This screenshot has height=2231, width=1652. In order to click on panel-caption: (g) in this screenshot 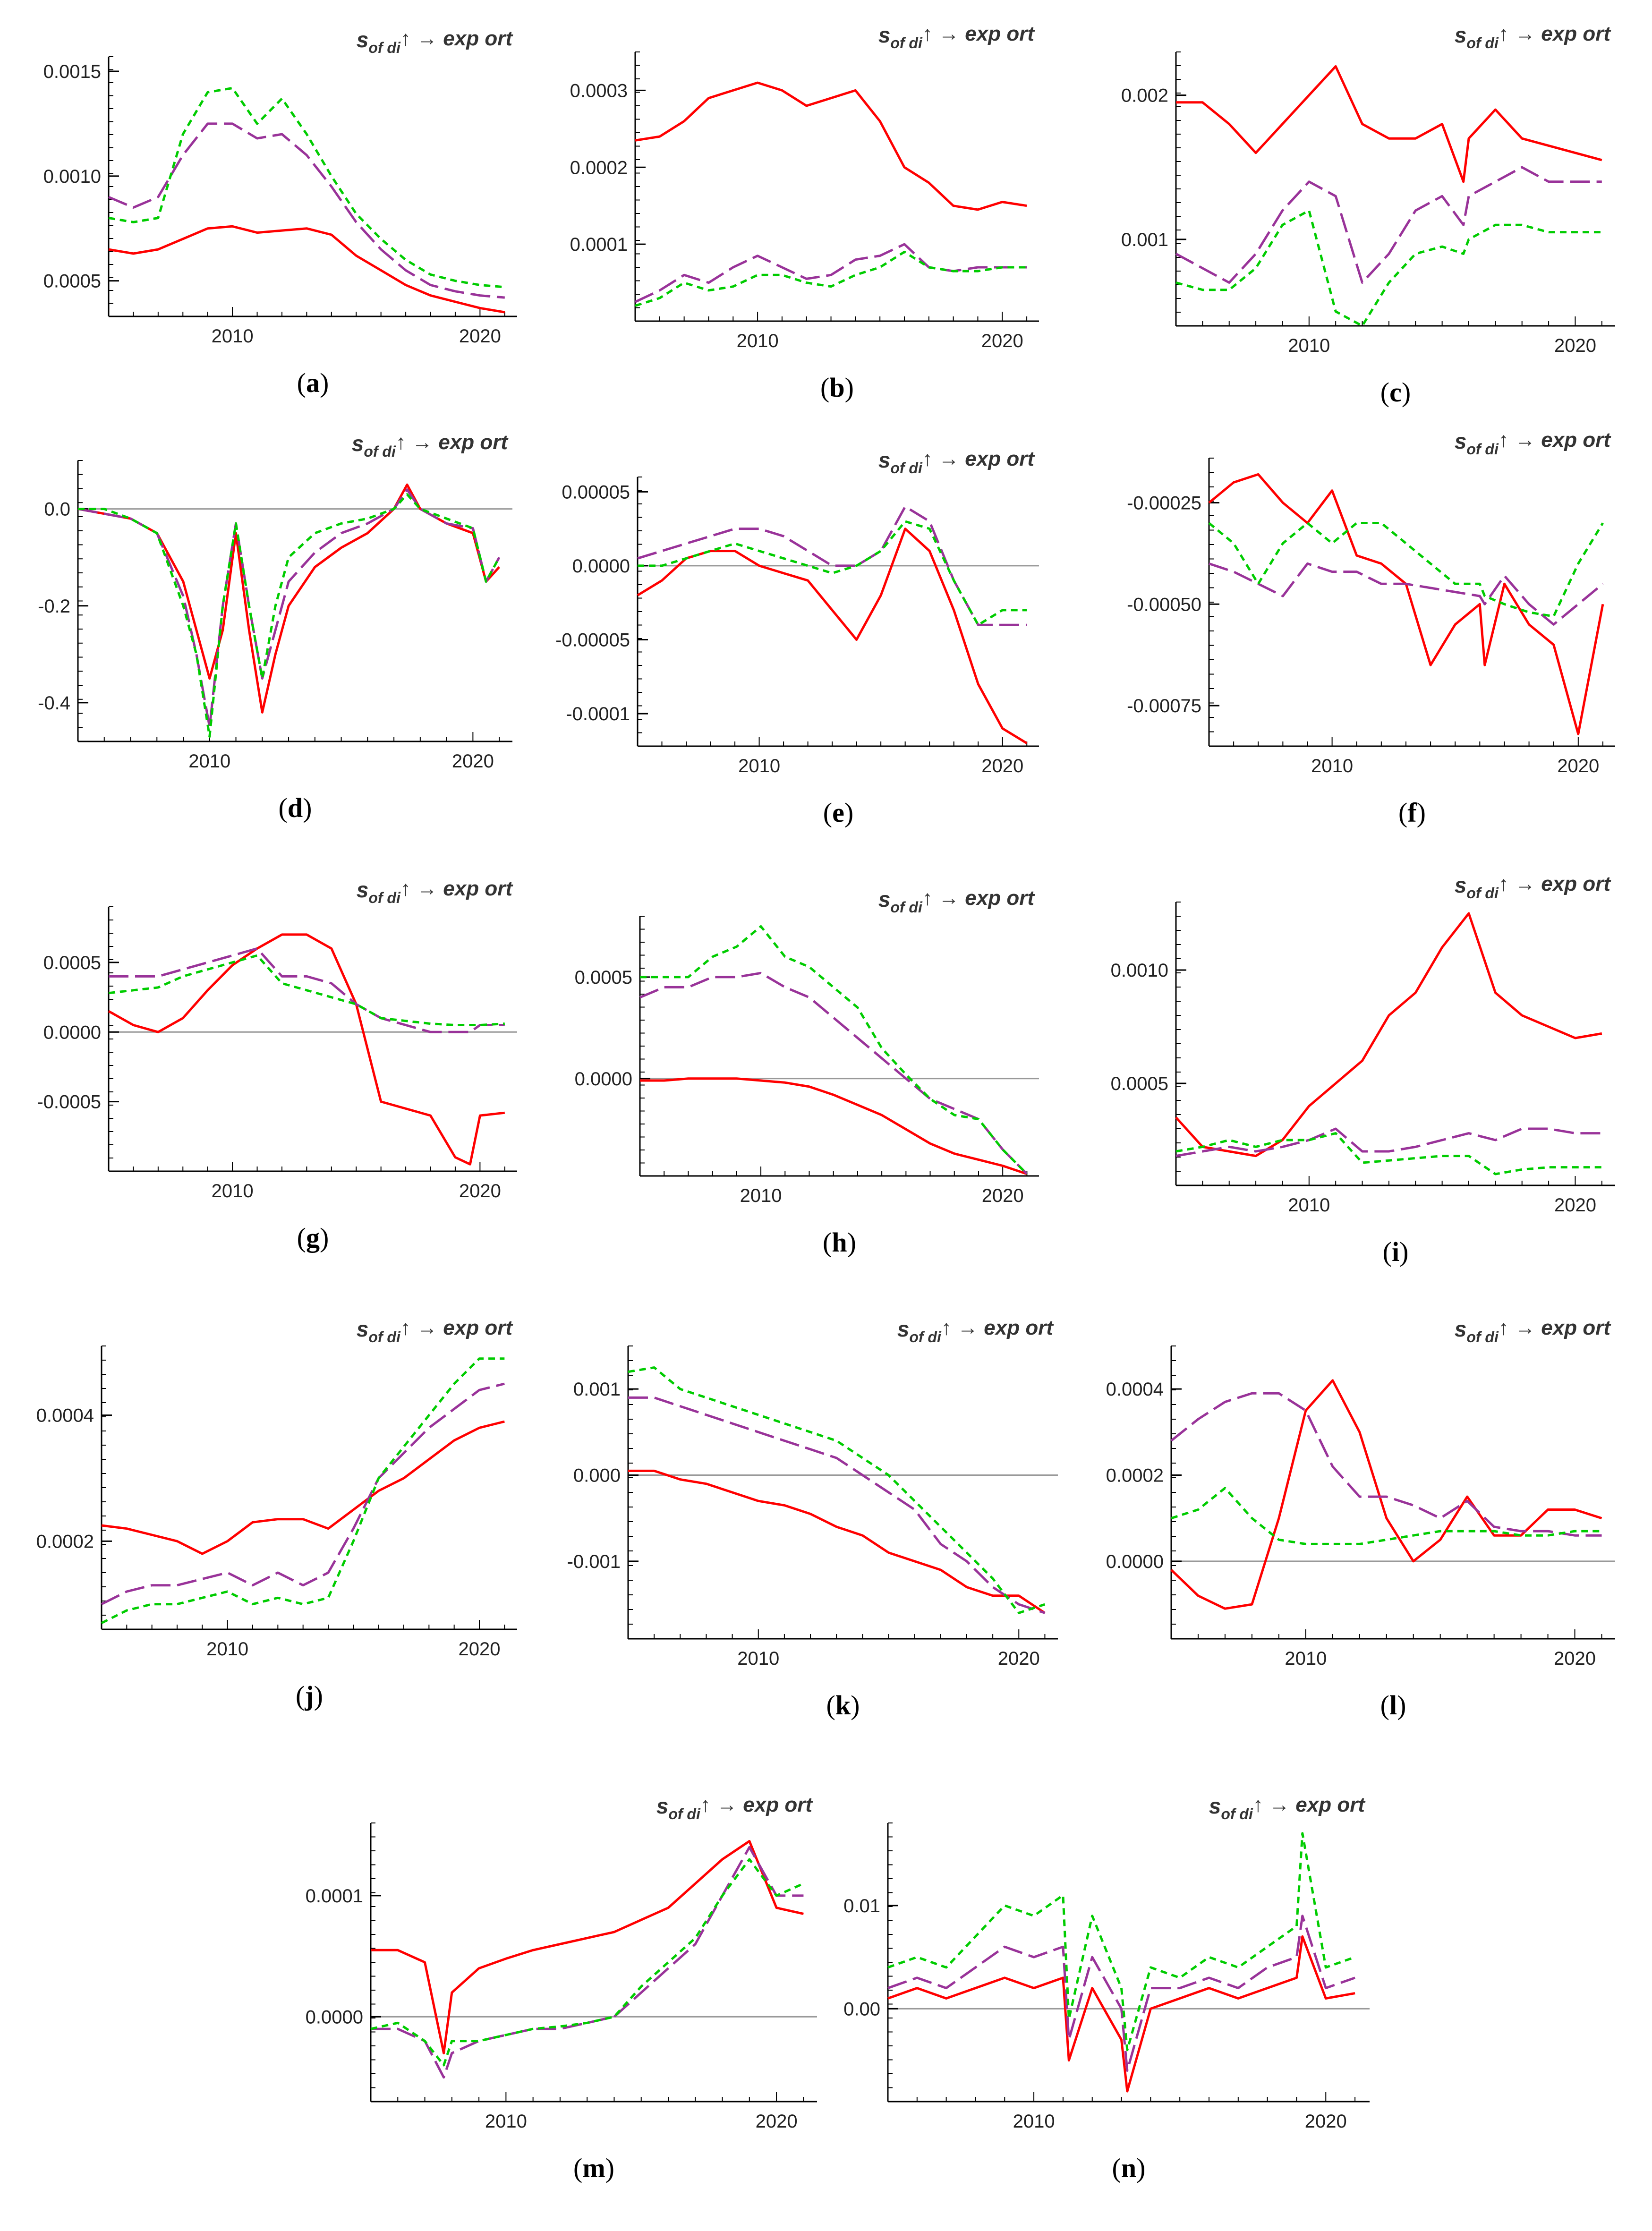, I will do `click(313, 1237)`.